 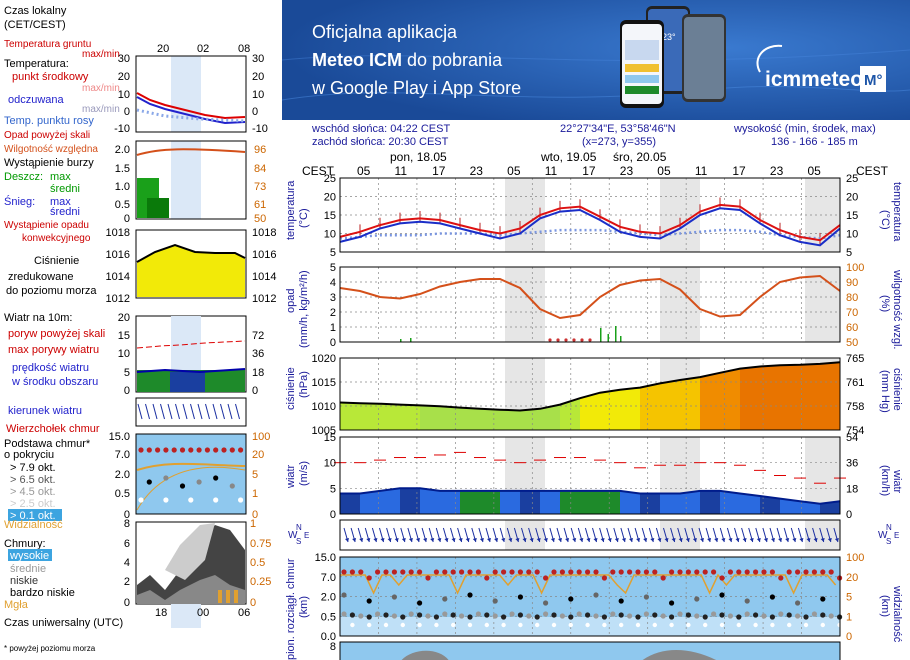 What do you see at coordinates (333, 647) in the screenshot?
I see `axis-tick: 8` at bounding box center [333, 647].